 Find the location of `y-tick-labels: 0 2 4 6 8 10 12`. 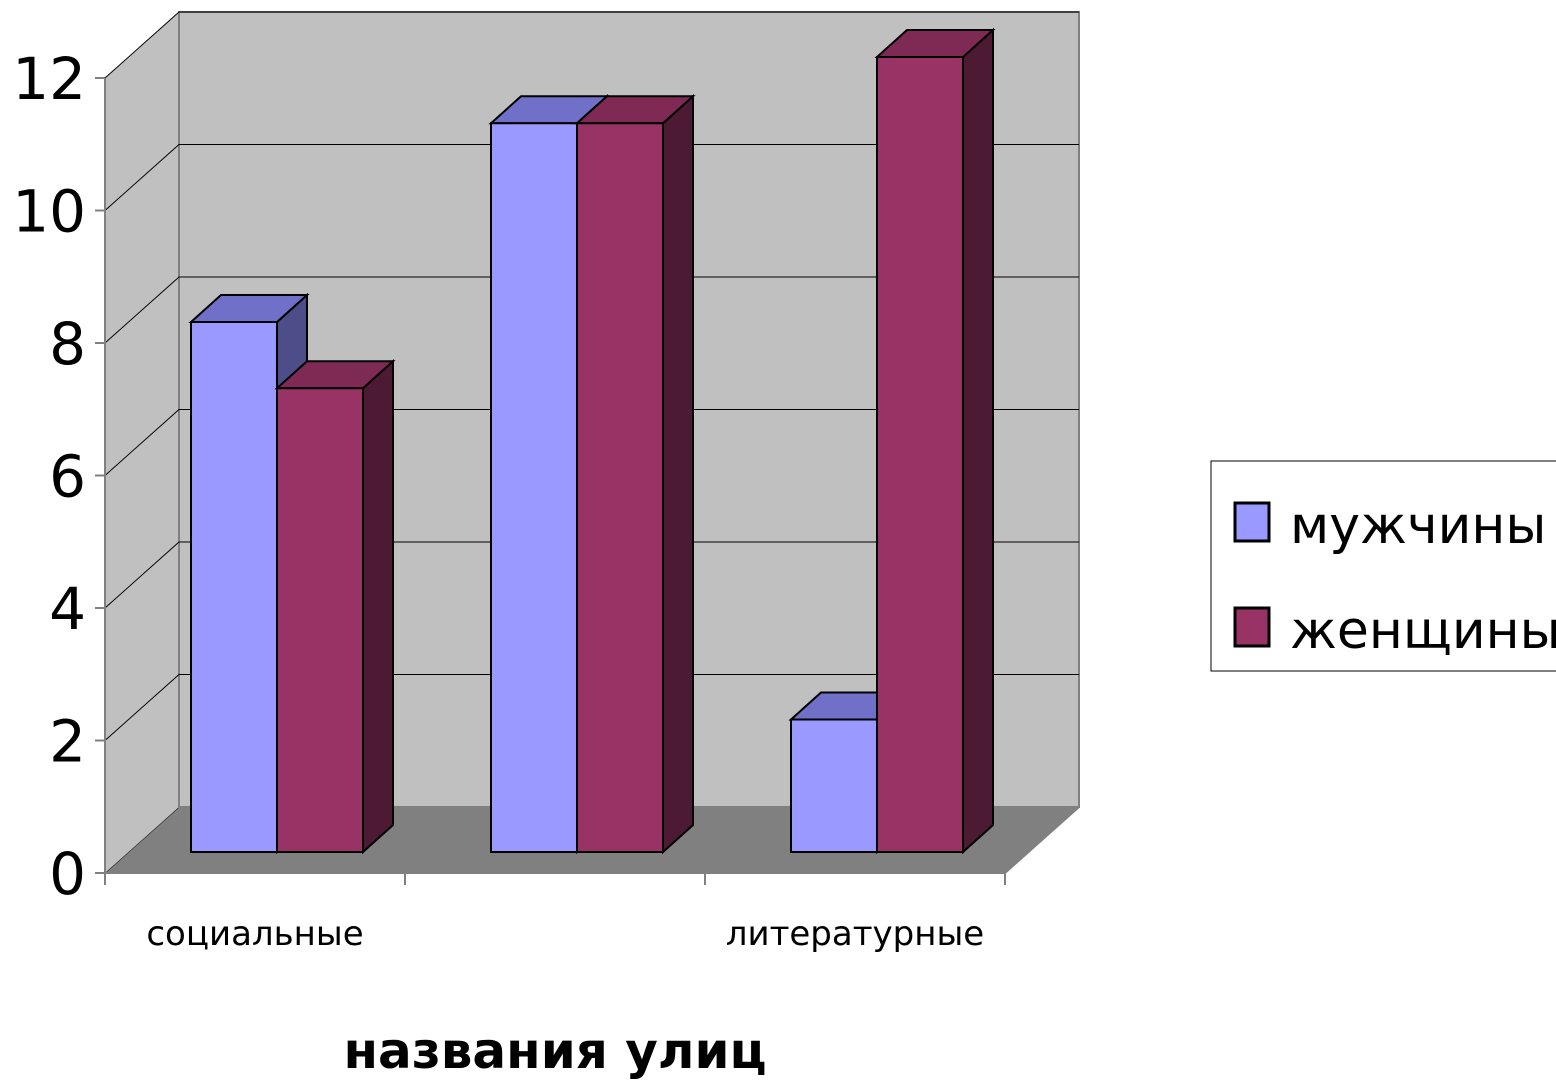

y-tick-labels: 0 2 4 6 8 10 12 is located at coordinates (49, 476).